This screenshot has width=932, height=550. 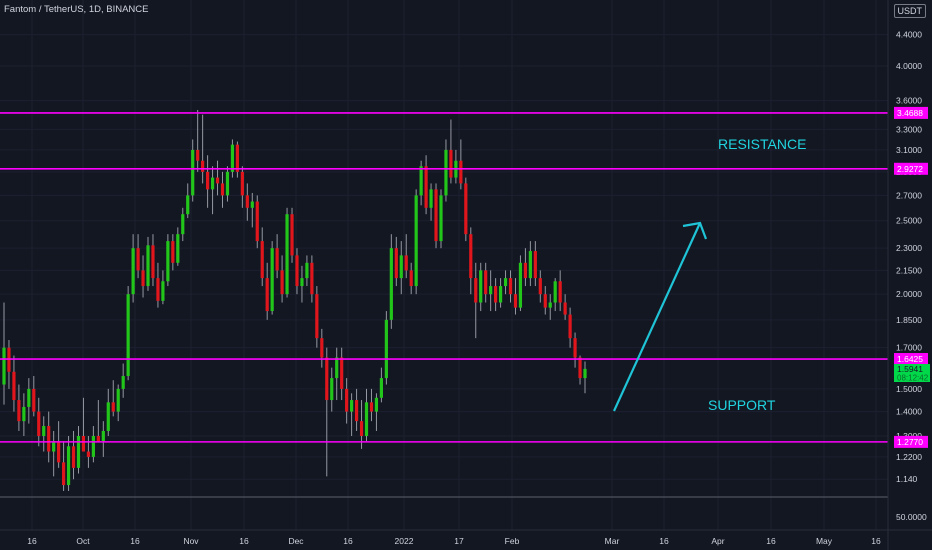 I want to click on y-tick-label: 2.3000, so click(x=909, y=248).